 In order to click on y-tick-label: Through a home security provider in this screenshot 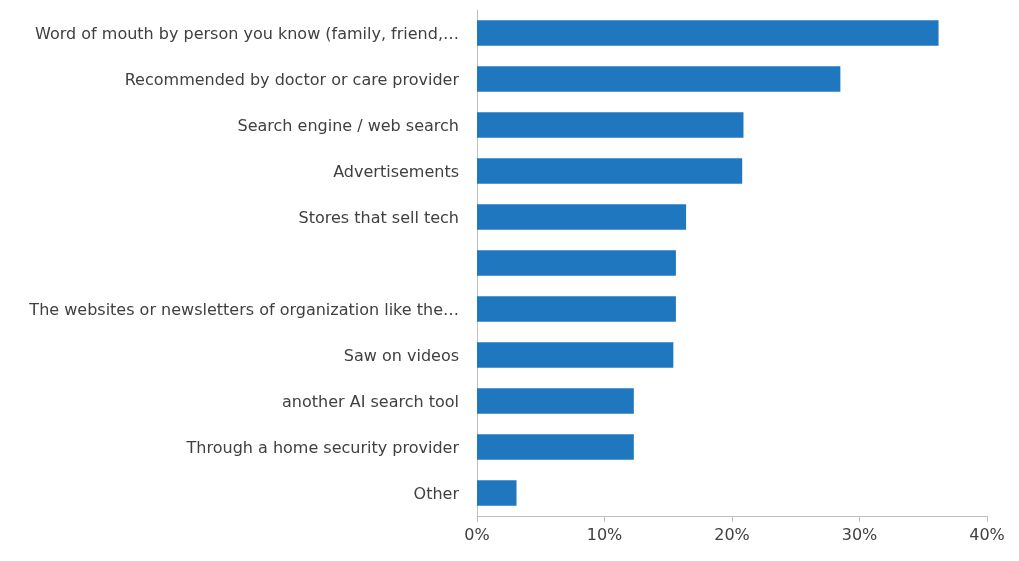, I will do `click(322, 447)`.